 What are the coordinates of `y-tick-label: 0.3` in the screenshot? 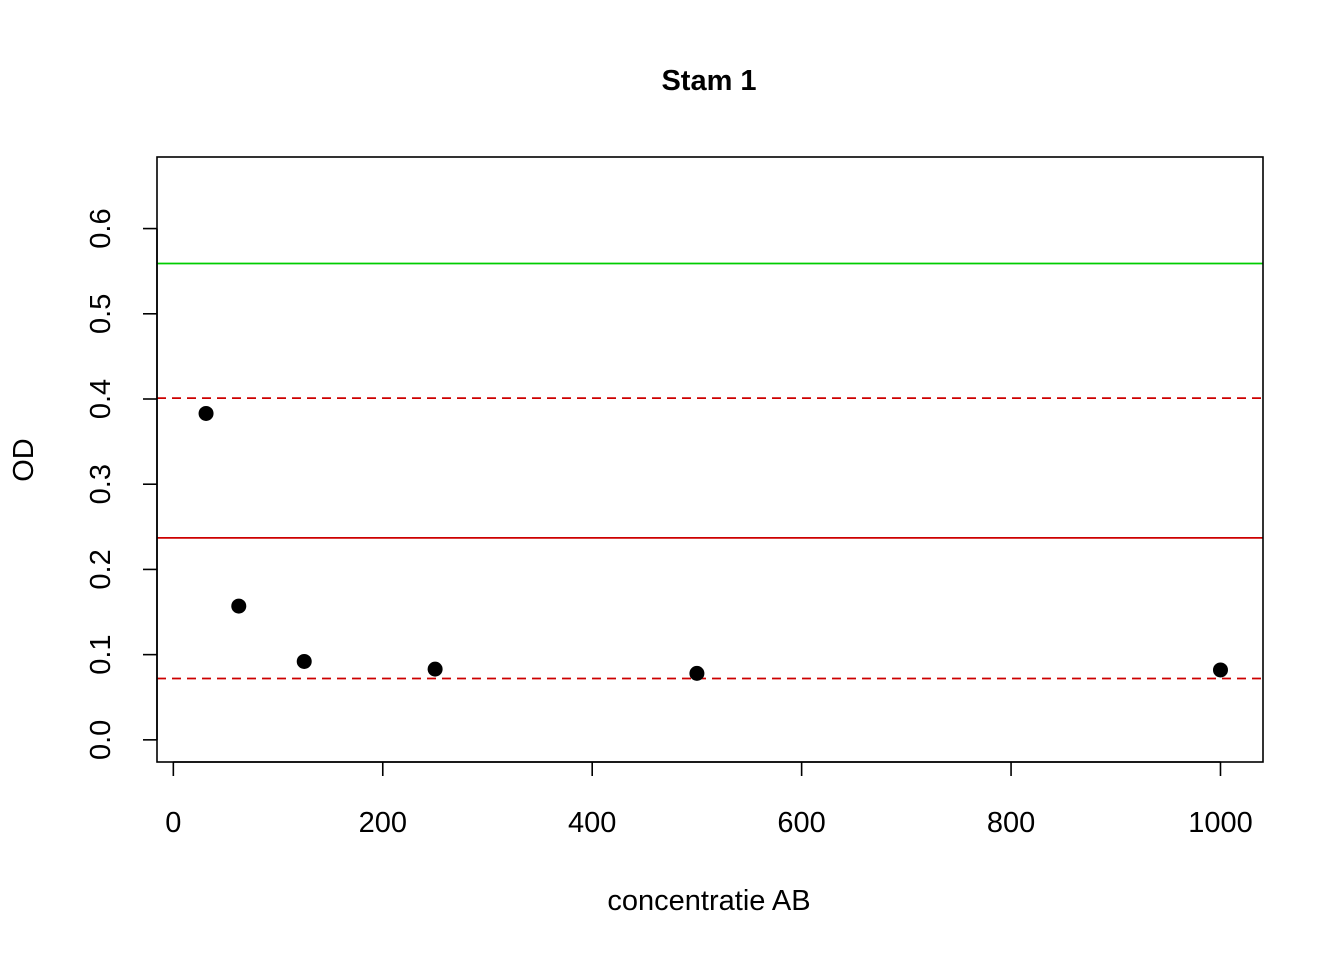 It's located at (101, 484).